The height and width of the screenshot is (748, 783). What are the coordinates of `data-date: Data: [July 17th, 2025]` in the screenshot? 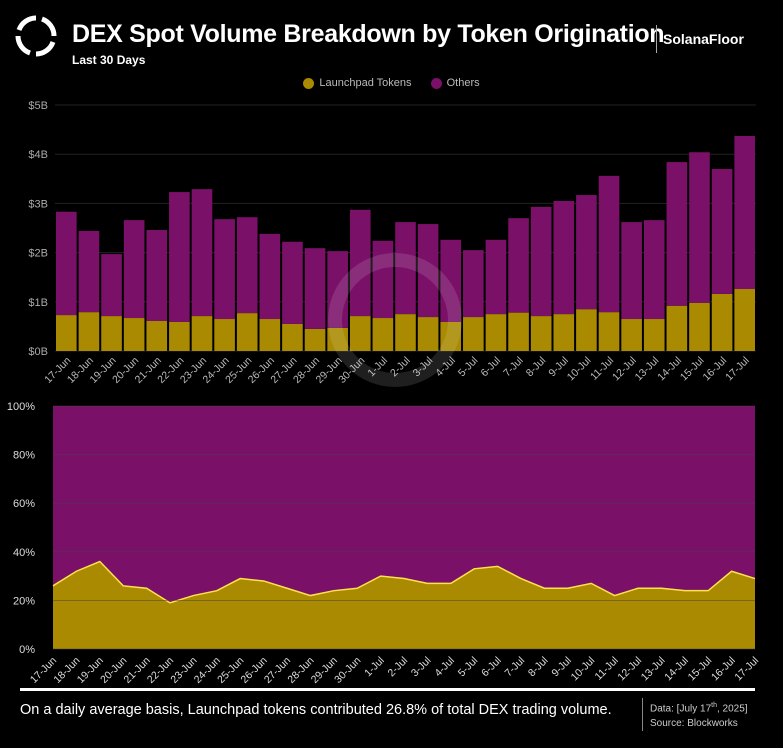 It's located at (699, 708).